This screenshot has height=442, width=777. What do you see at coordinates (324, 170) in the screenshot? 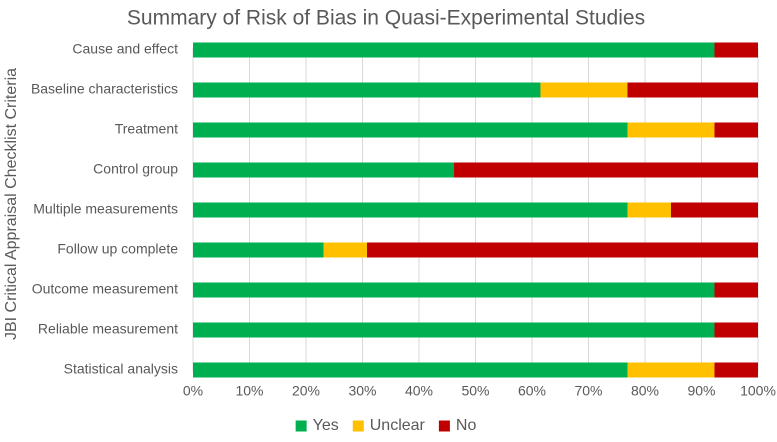
I see `bar-yes-control-group` at bounding box center [324, 170].